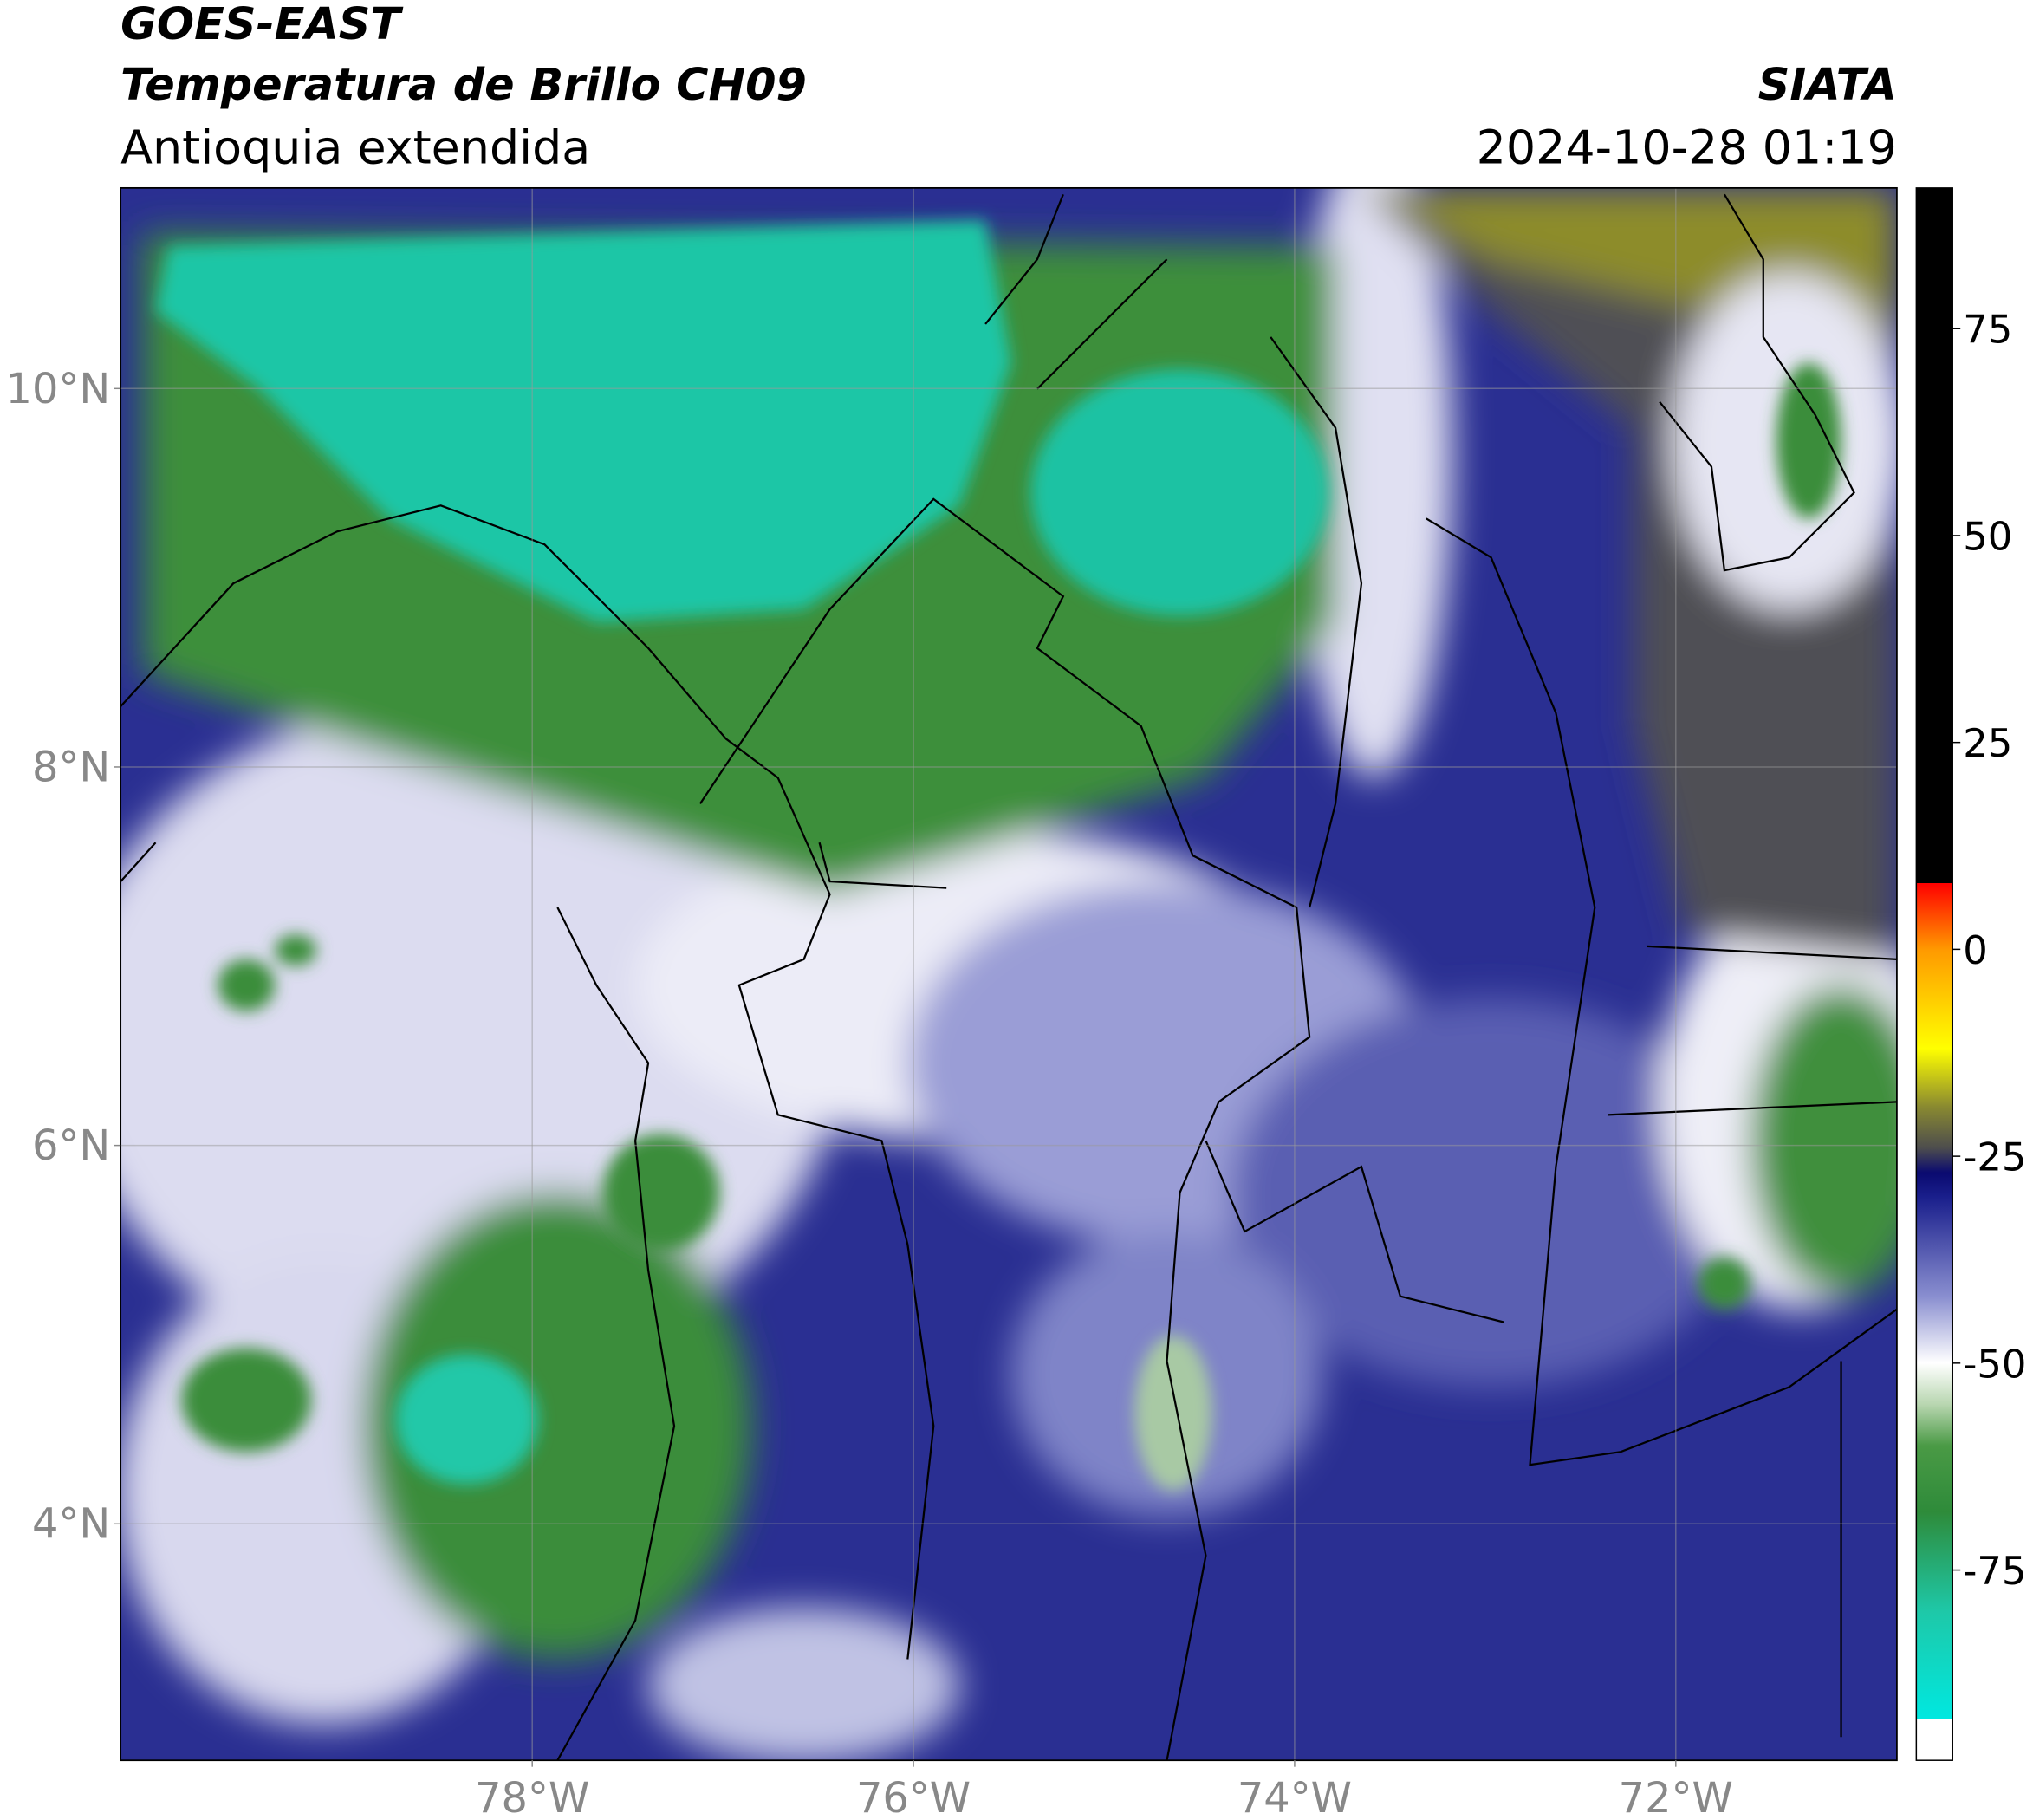 This screenshot has width=2033, height=1820. What do you see at coordinates (71, 1525) in the screenshot?
I see `y-tick-label: 4°N` at bounding box center [71, 1525].